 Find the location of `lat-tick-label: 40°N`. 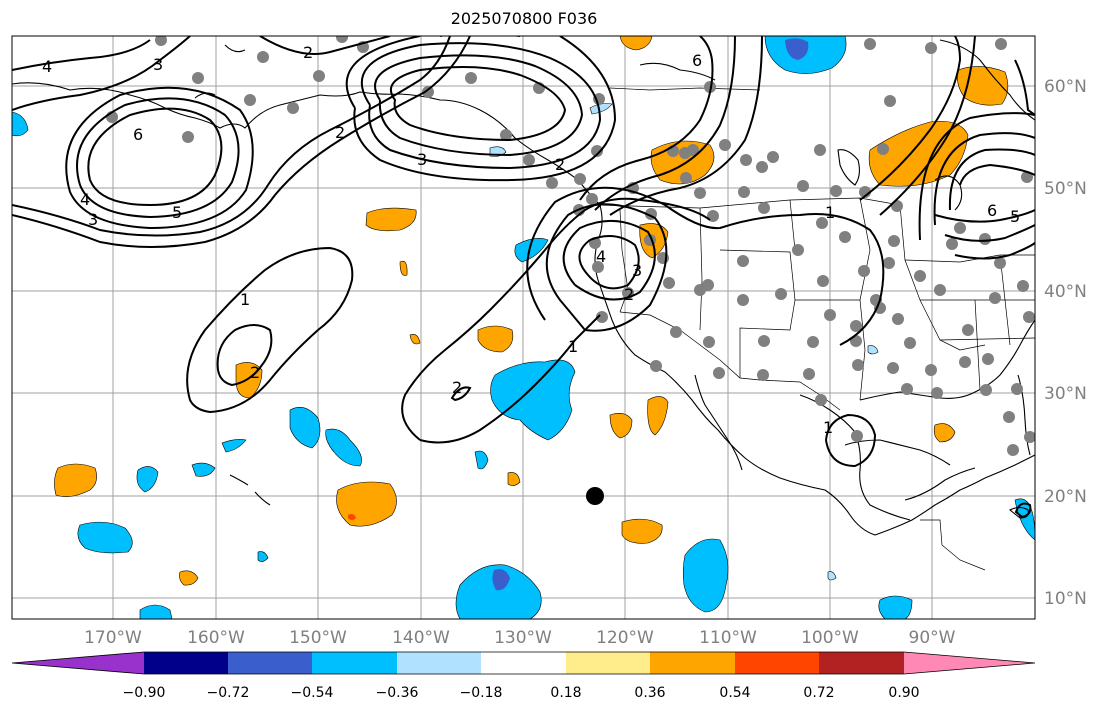

lat-tick-label: 40°N is located at coordinates (1065, 292).